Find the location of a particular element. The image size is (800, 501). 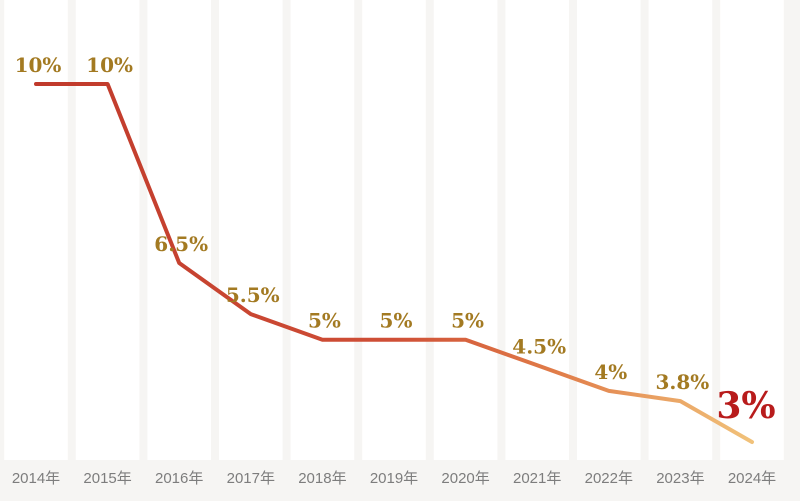

data-label: 6.5% is located at coordinates (181, 244).